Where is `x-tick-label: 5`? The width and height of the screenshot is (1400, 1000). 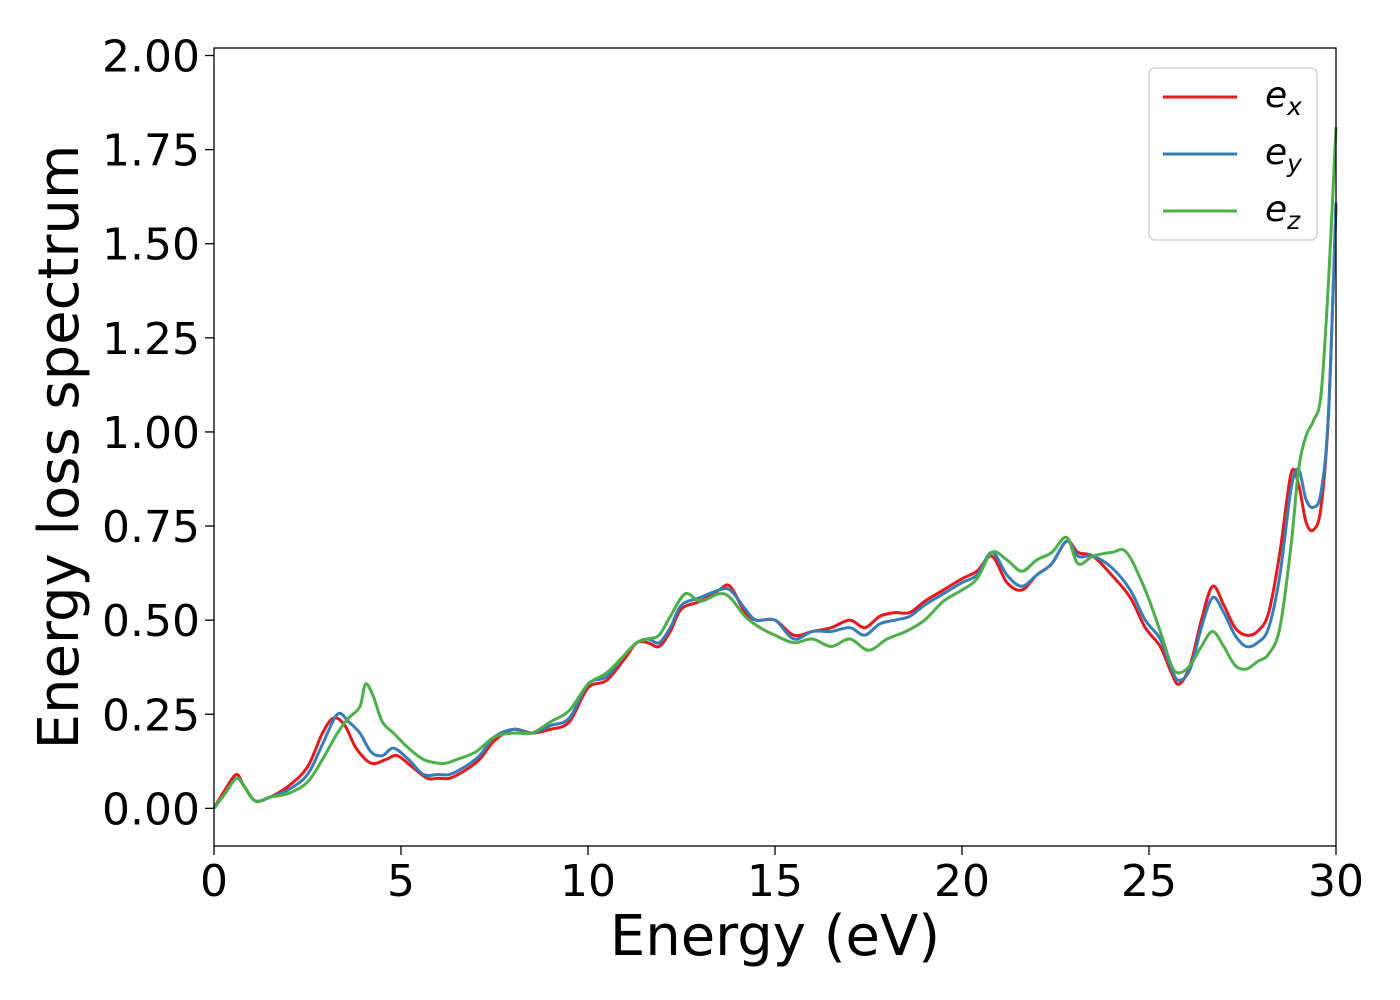
x-tick-label: 5 is located at coordinates (401, 881).